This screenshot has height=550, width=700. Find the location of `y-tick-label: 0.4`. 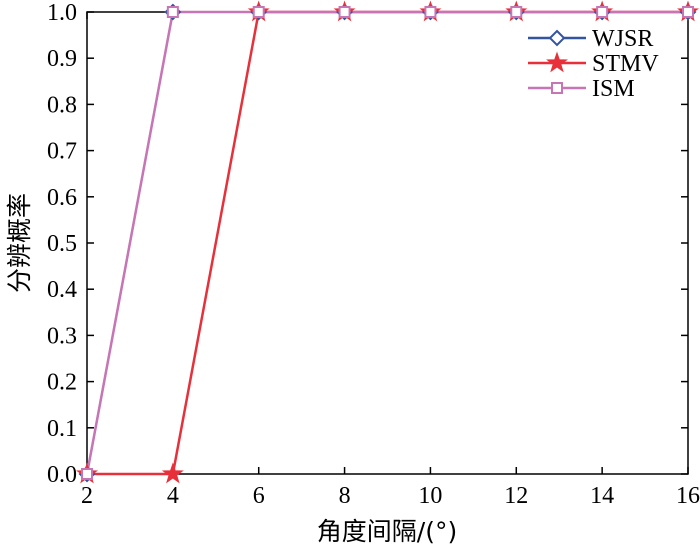

y-tick-label: 0.4 is located at coordinates (62, 290).